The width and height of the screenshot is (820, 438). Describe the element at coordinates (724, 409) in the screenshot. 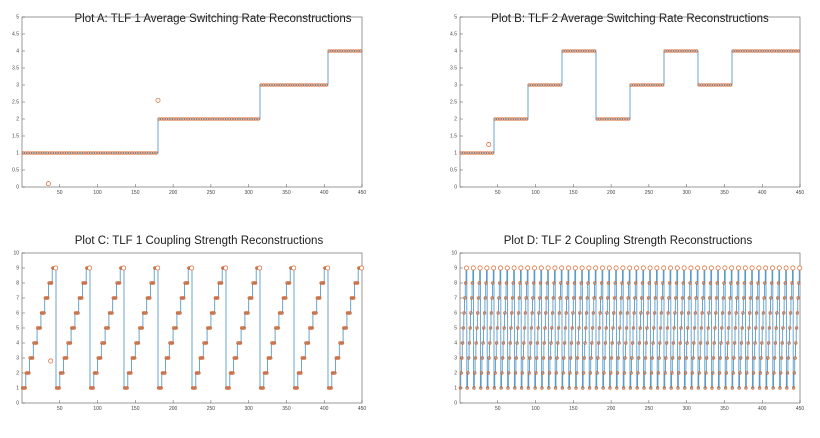

I see `x-tick-label: 350` at that location.